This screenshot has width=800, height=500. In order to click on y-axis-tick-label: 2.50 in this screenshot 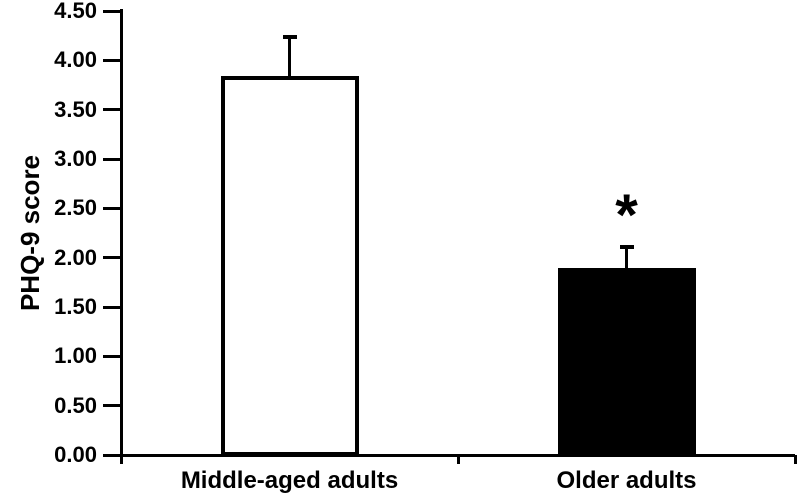, I will do `click(75, 208)`.